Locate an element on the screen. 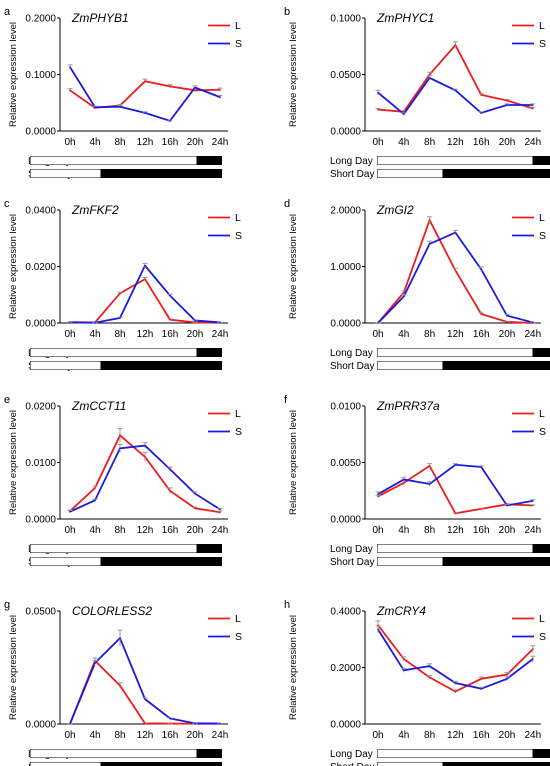 The height and width of the screenshot is (766, 550). y-tick-label: 0.1000 is located at coordinates (40, 75).